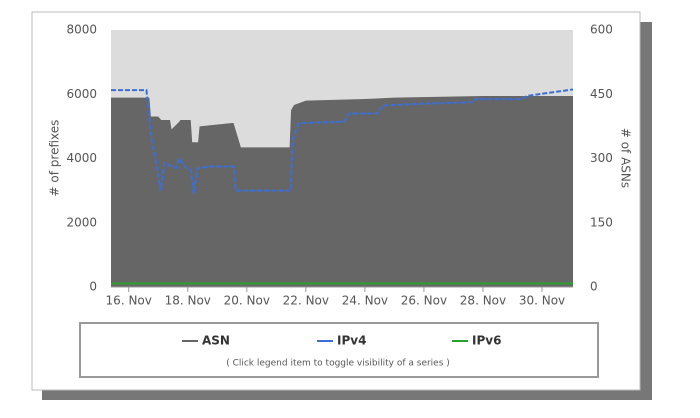 The image size is (700, 418). What do you see at coordinates (594, 287) in the screenshot?
I see `y2-tick-label: 0` at bounding box center [594, 287].